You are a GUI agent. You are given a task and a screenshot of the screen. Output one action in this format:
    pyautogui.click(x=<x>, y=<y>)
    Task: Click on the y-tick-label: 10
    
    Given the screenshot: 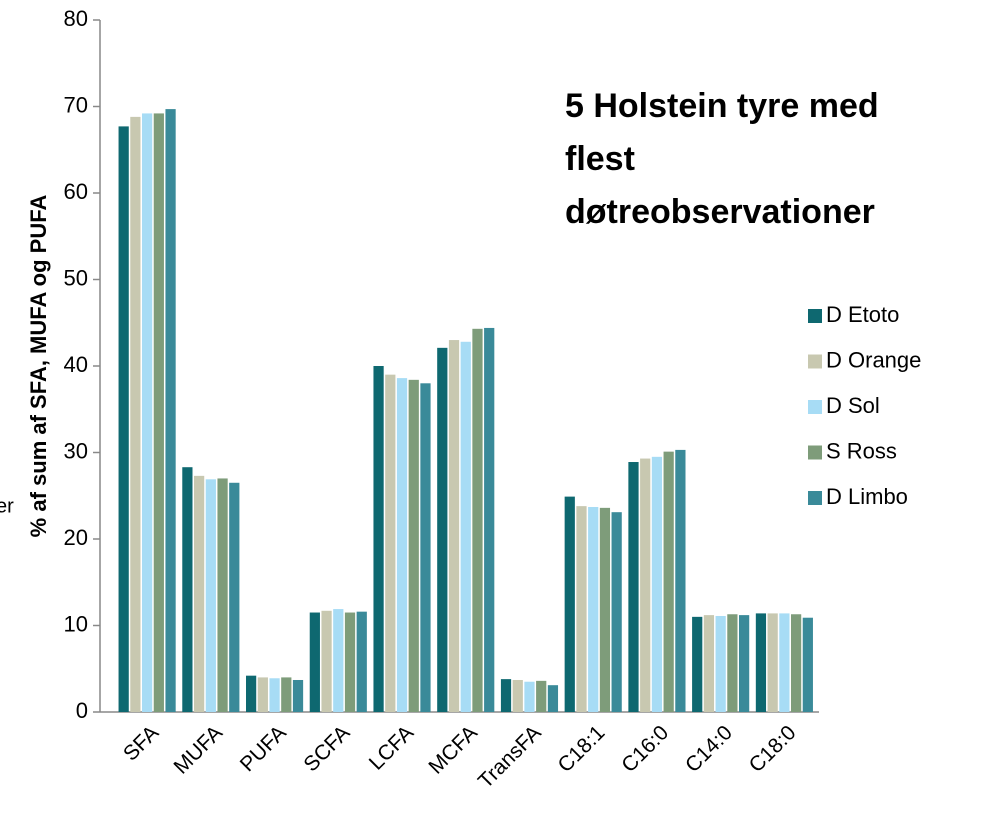 What is the action you would take?
    pyautogui.click(x=76, y=623)
    